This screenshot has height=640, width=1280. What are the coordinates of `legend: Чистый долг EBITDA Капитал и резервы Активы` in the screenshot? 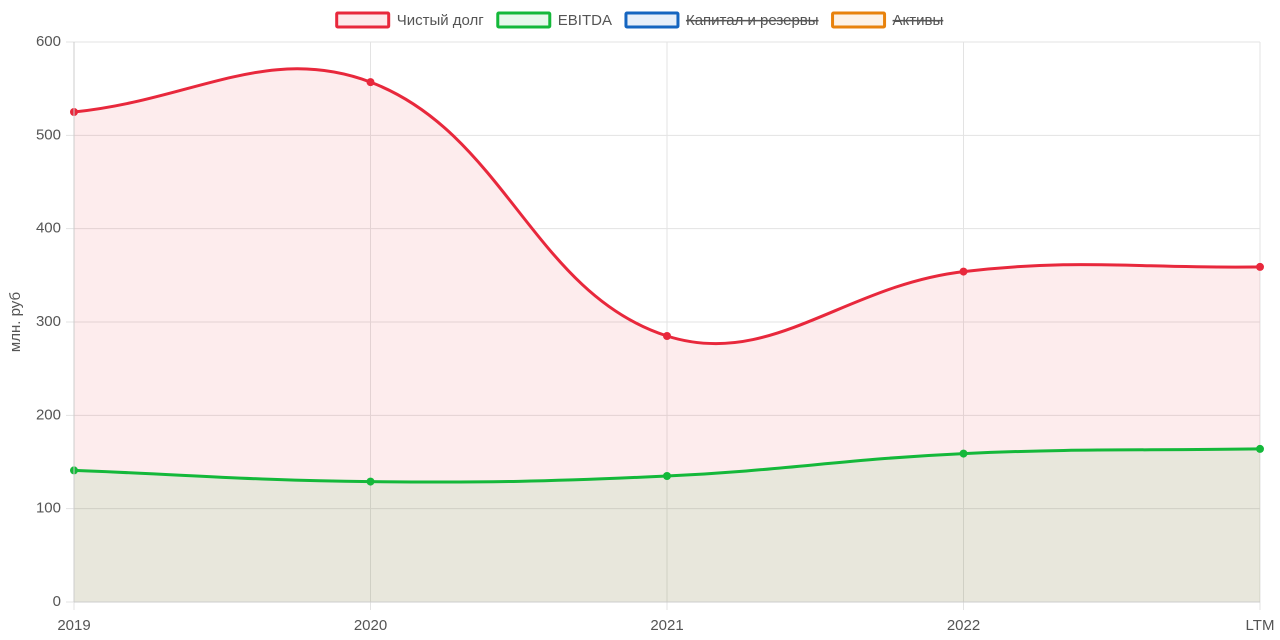 It's located at (639, 20).